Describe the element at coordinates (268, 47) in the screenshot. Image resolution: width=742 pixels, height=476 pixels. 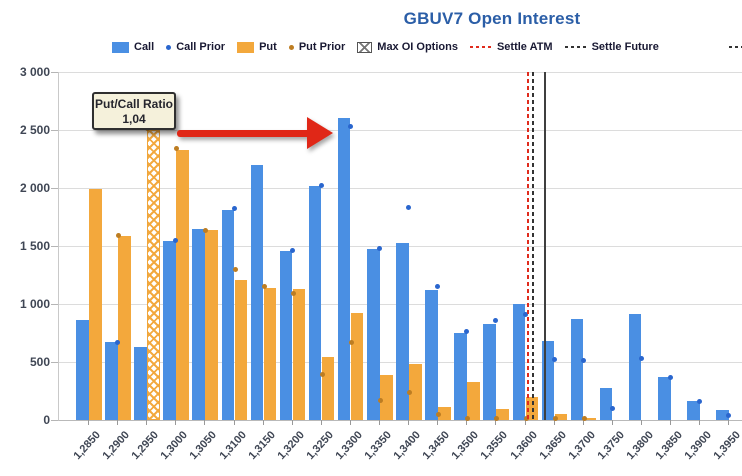
I see `legend-label: Put` at that location.